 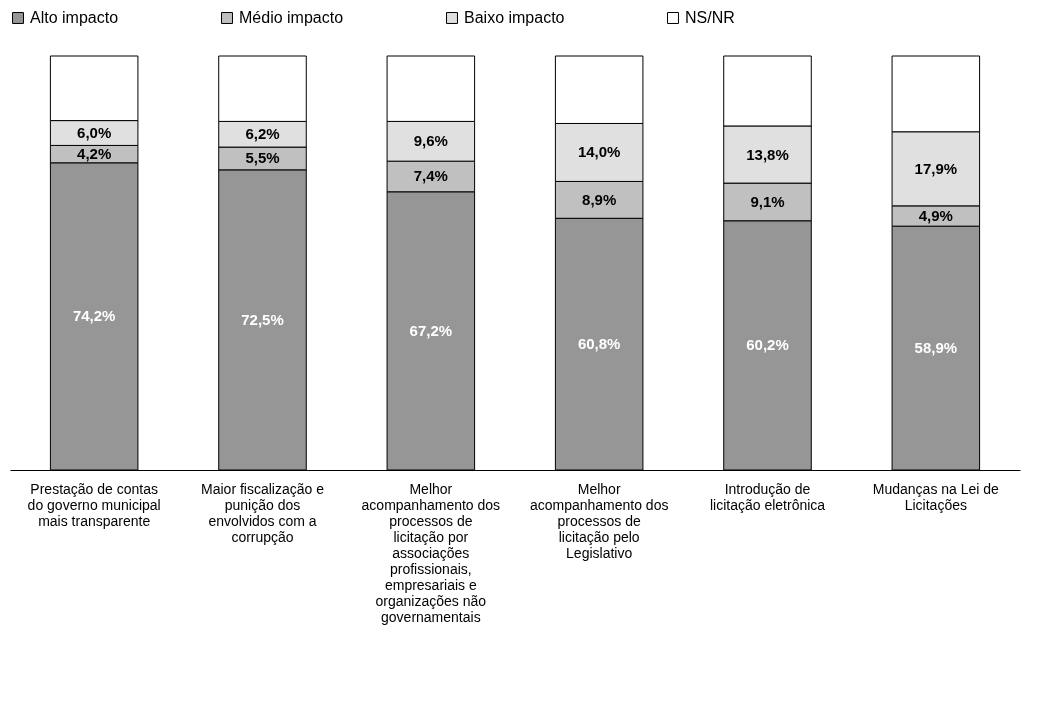 What do you see at coordinates (74, 17) in the screenshot?
I see `legend-label: Alto impacto` at bounding box center [74, 17].